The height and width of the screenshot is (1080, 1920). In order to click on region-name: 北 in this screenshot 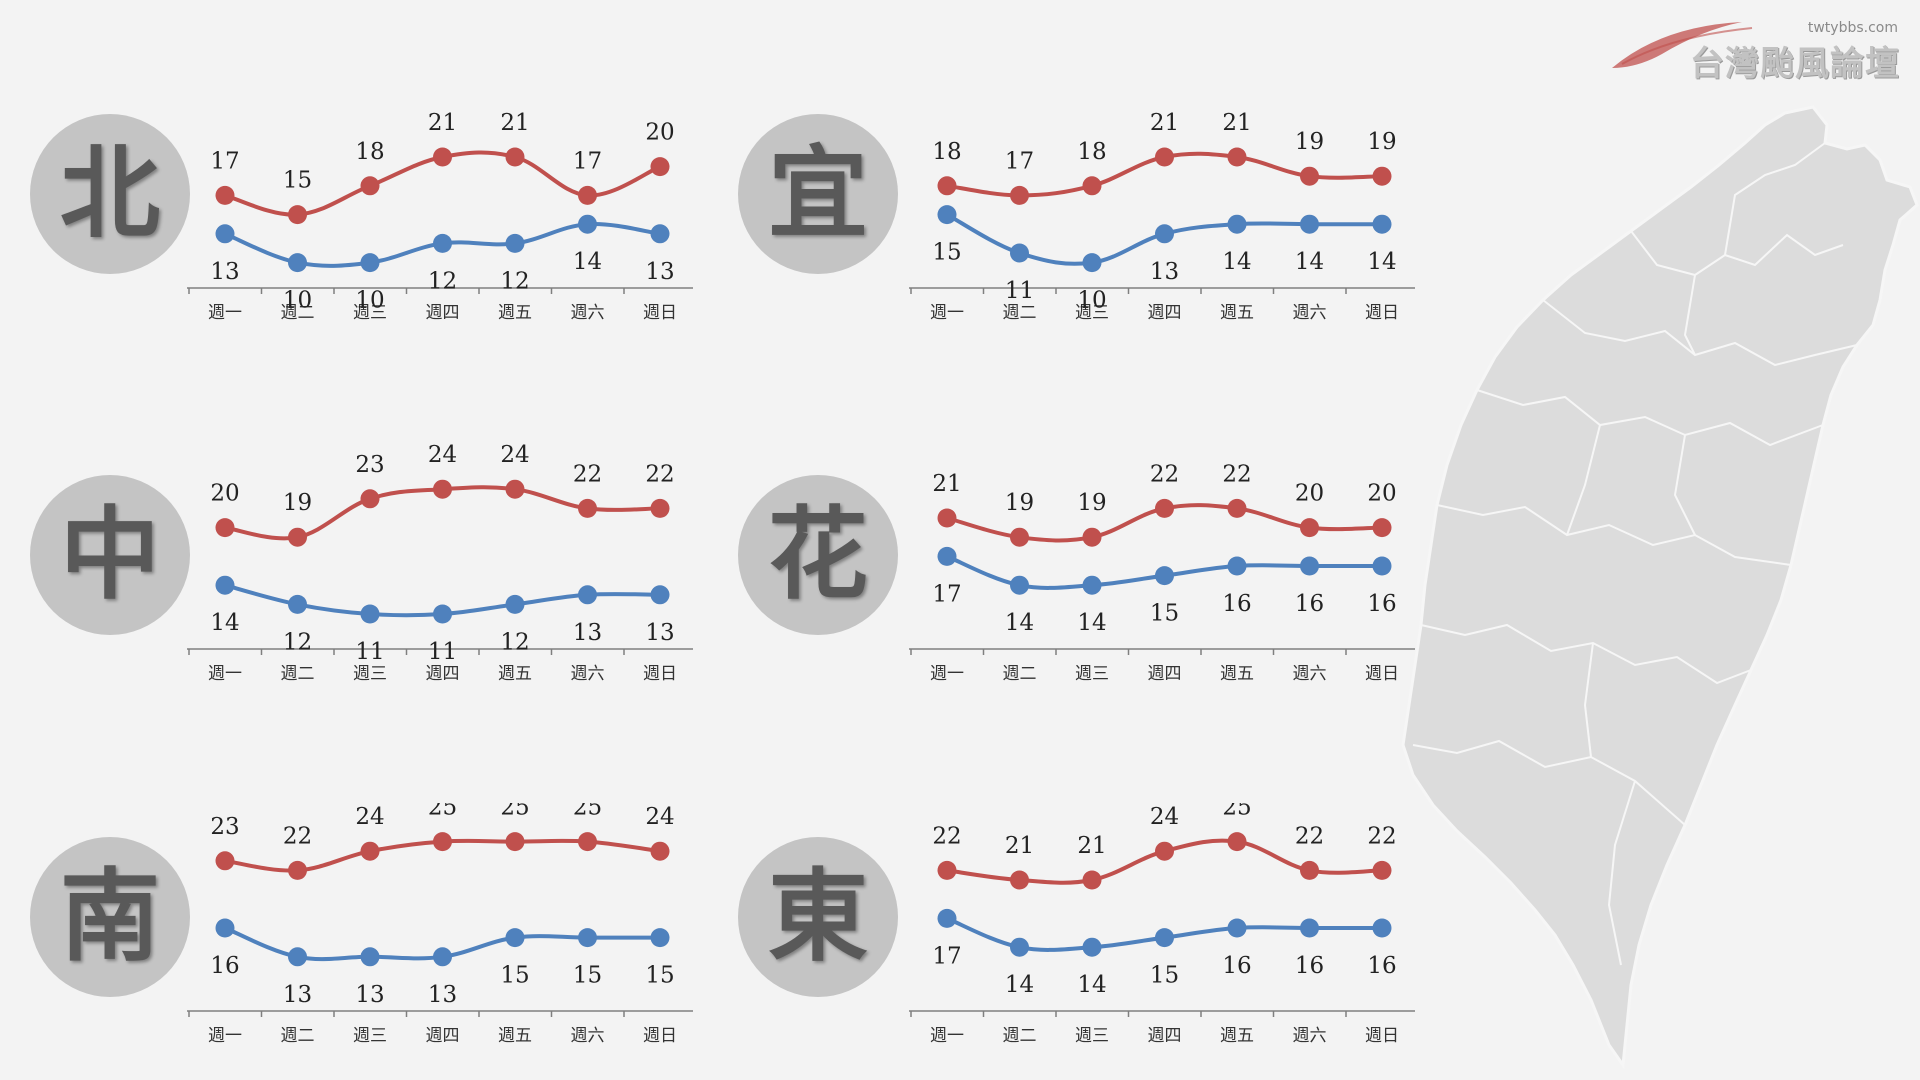, I will do `click(110, 193)`.